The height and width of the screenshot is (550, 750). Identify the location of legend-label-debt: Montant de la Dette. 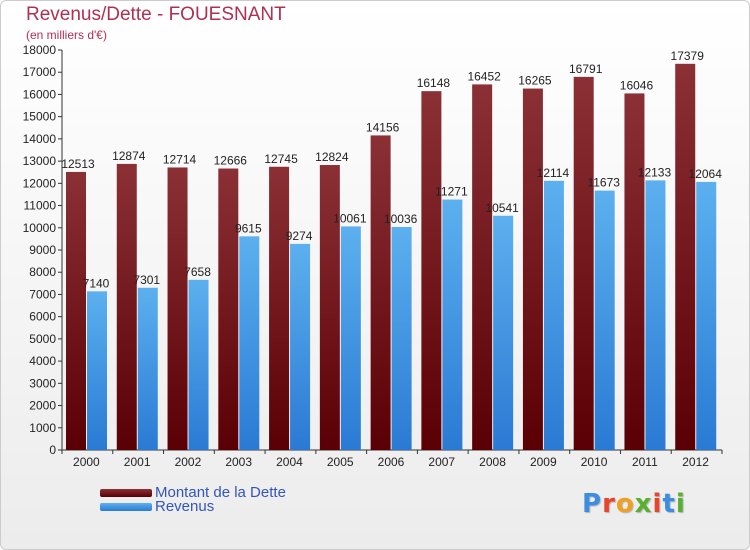
(220, 492).